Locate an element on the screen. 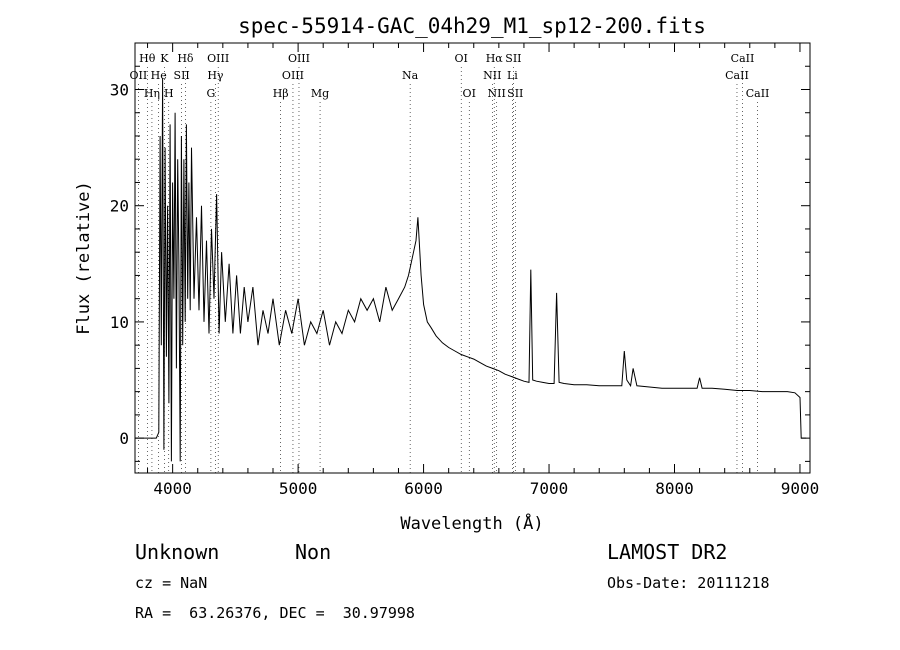  chart-title: spec-55914-GAC_04h29_M1_sp12-200.fits is located at coordinates (472, 26).